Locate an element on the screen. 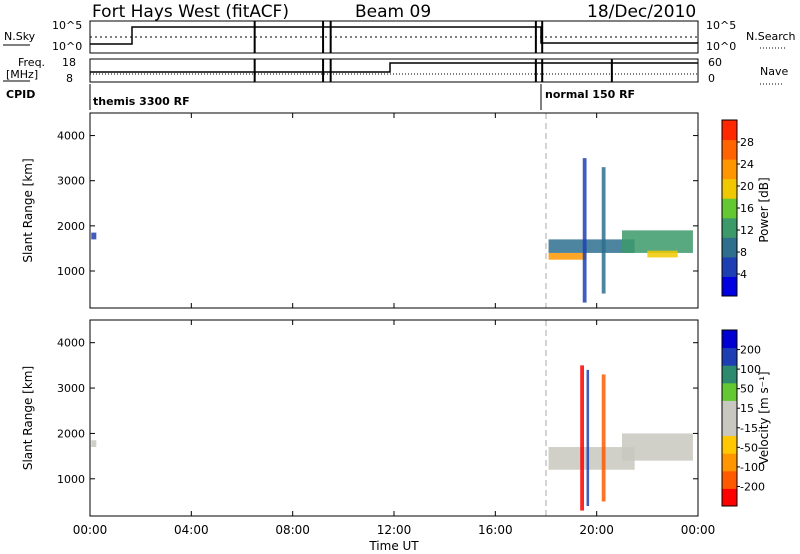 The image size is (800, 554). power-ytick-label-2: 3000 is located at coordinates (71, 181).